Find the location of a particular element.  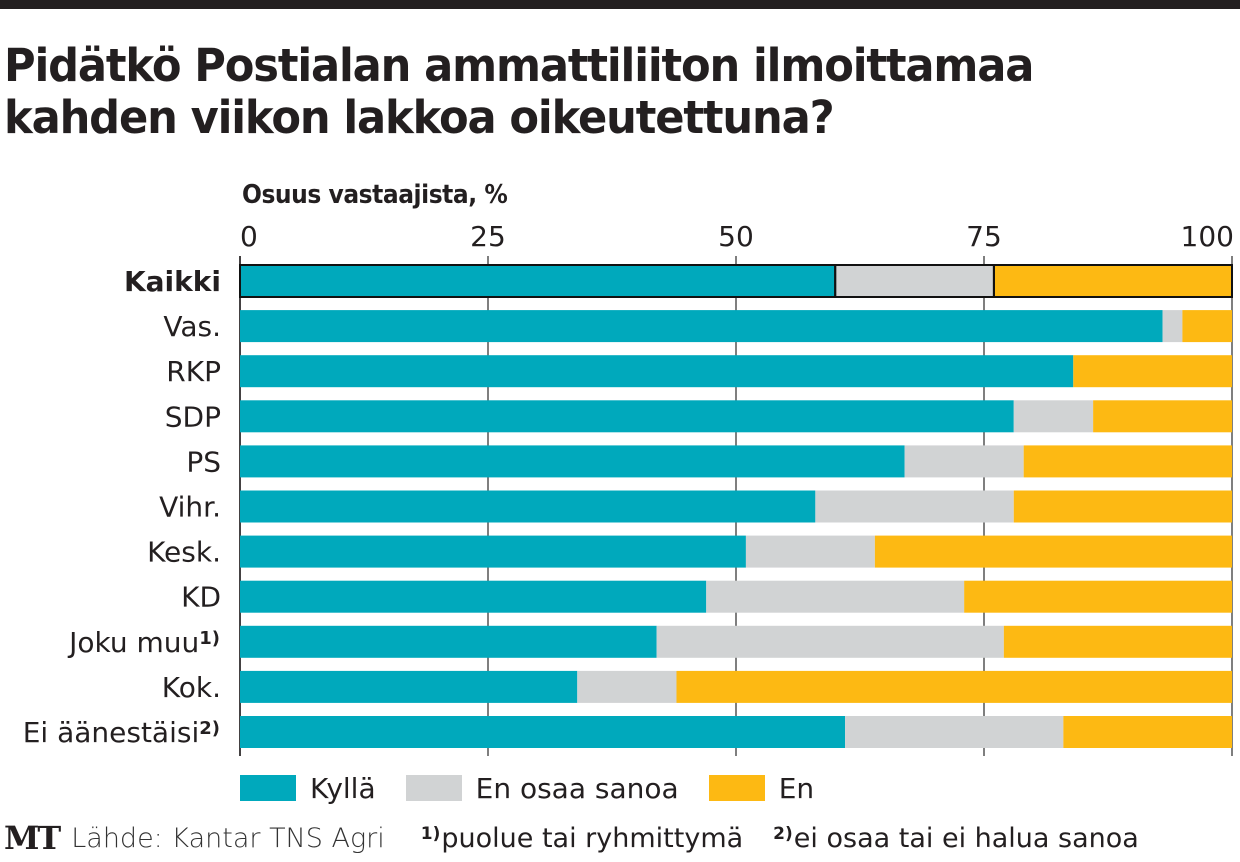

legend-label-en: En is located at coordinates (796, 788).